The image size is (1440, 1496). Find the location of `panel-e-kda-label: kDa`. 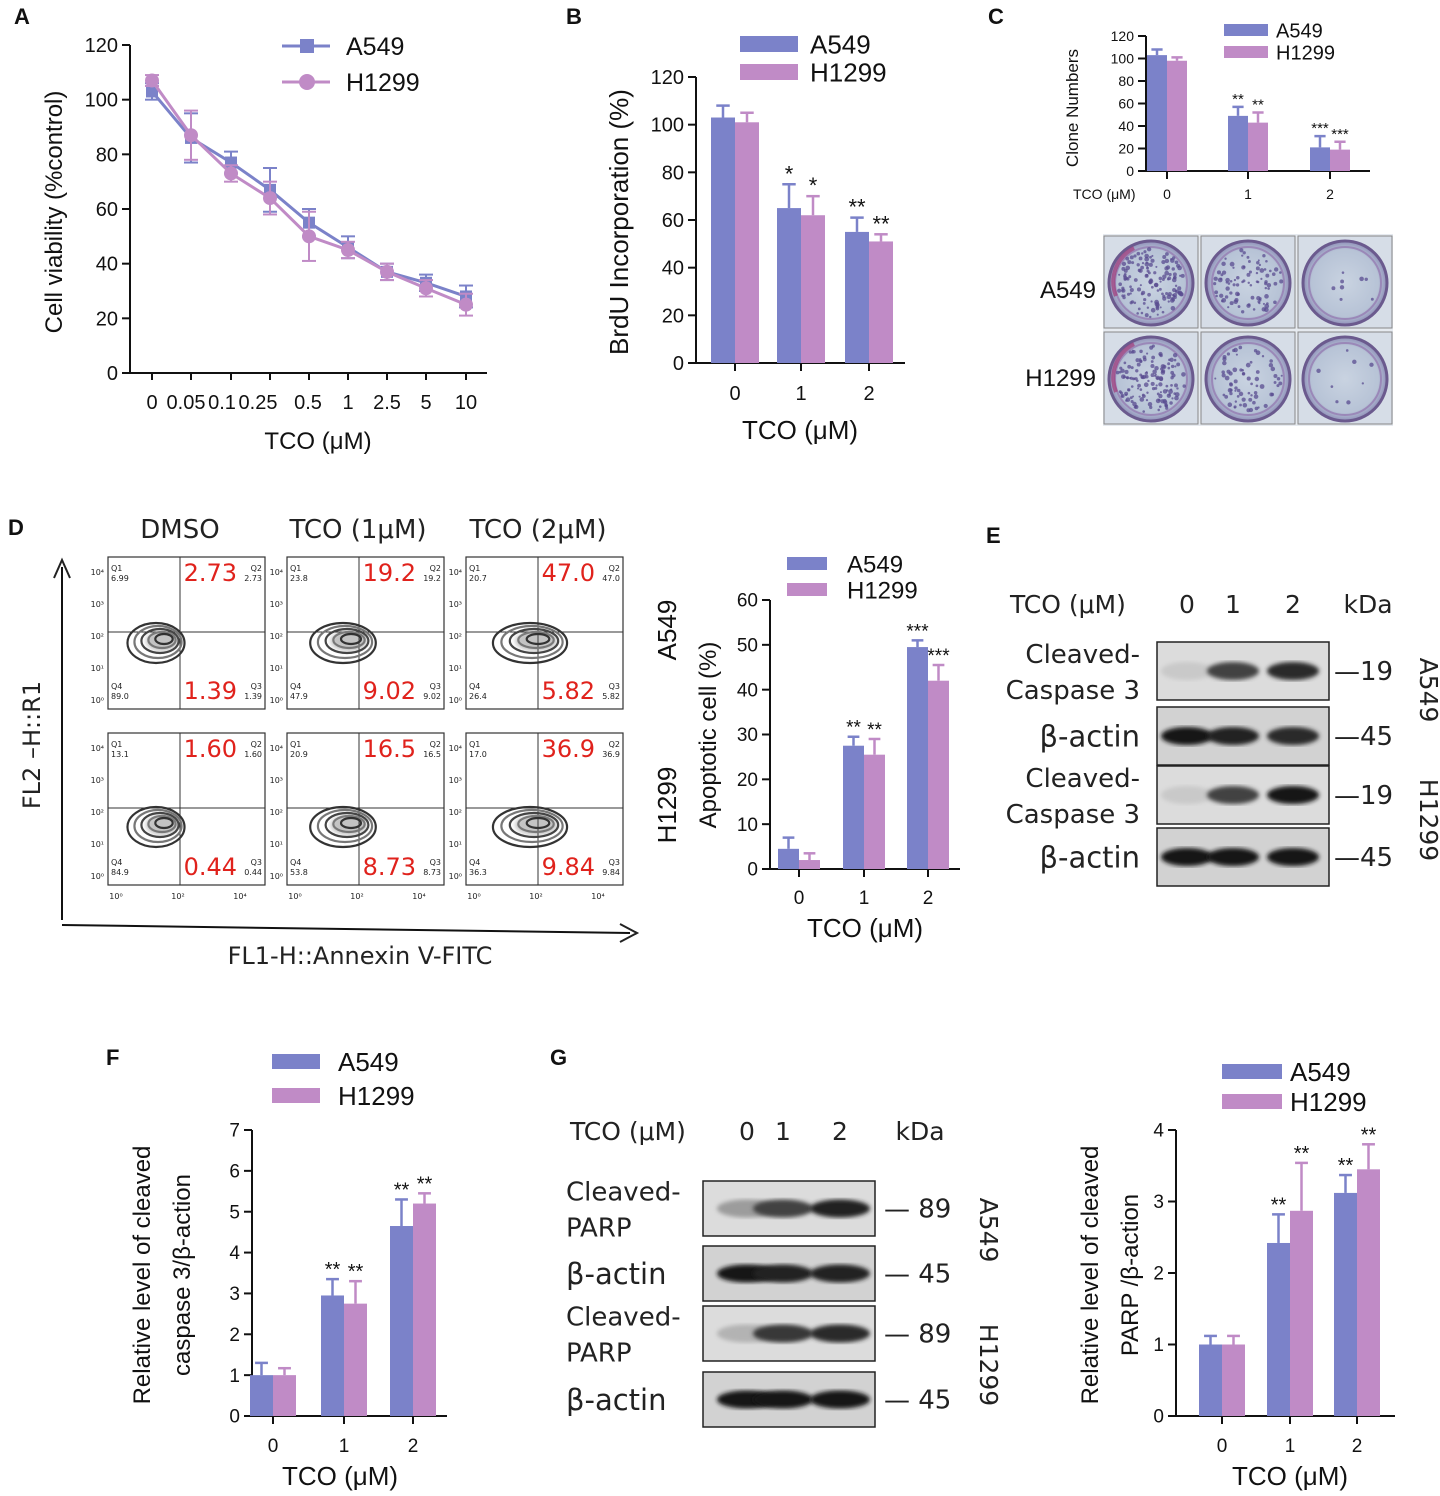

panel-e-kda-label: kDa is located at coordinates (1367, 604).